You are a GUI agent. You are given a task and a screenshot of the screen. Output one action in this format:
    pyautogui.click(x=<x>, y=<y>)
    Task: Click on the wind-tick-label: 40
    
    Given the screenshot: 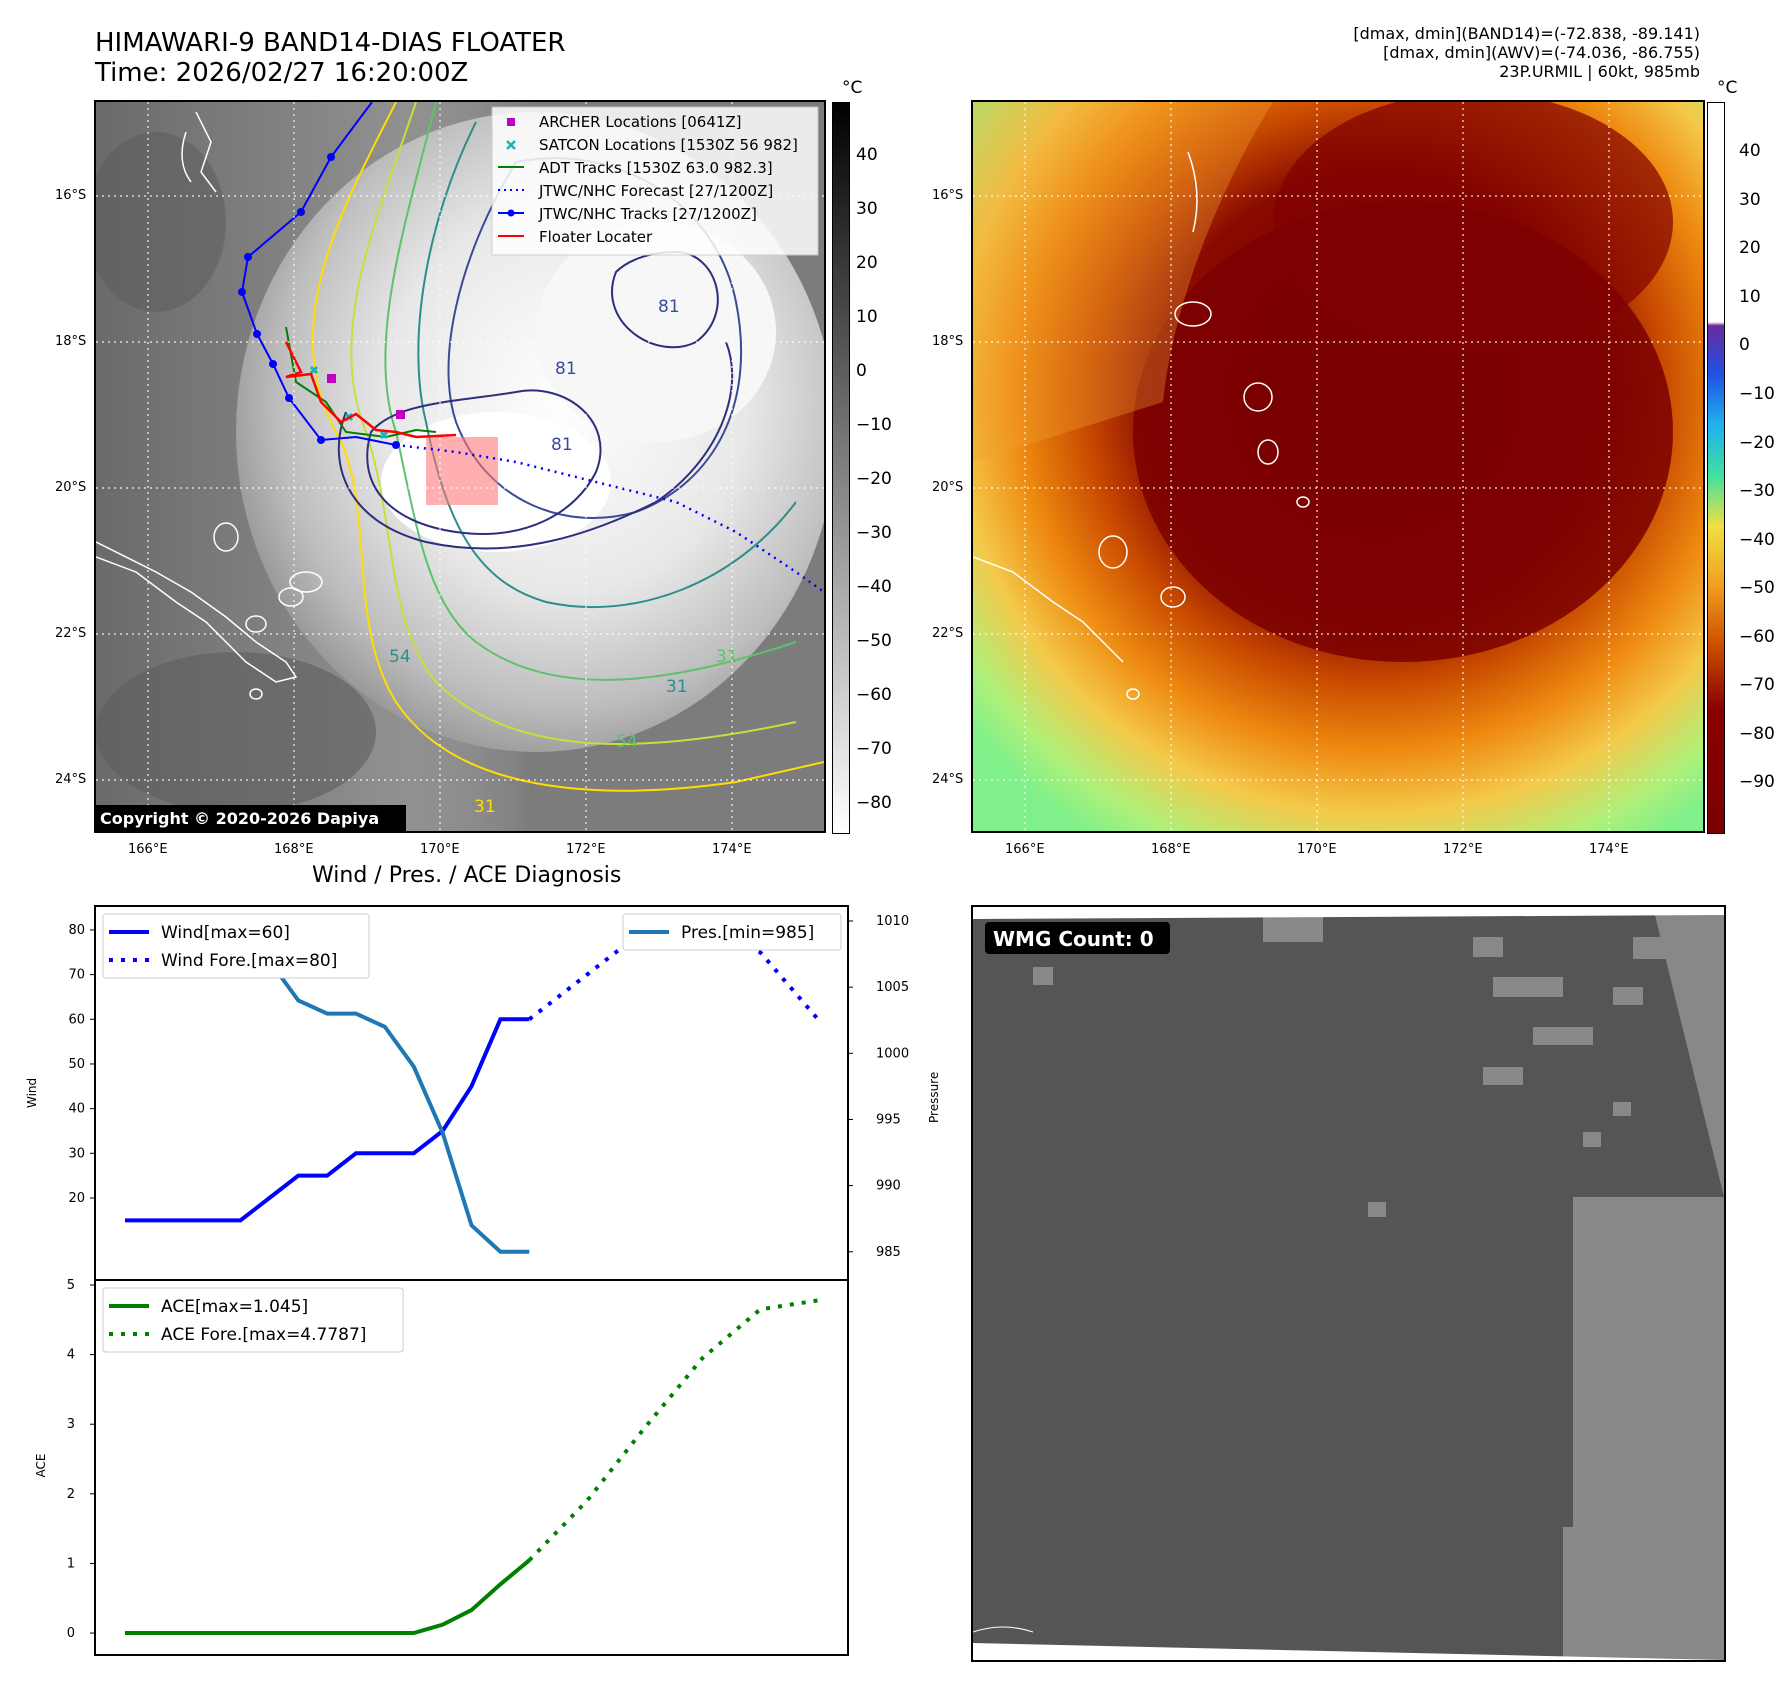 What is the action you would take?
    pyautogui.click(x=76, y=1109)
    